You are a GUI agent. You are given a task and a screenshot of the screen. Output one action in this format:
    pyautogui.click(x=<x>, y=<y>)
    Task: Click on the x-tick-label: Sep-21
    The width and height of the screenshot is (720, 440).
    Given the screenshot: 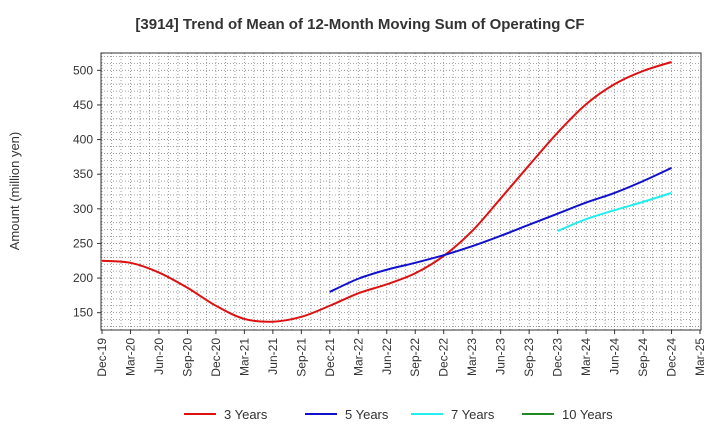 What is the action you would take?
    pyautogui.click(x=301, y=357)
    